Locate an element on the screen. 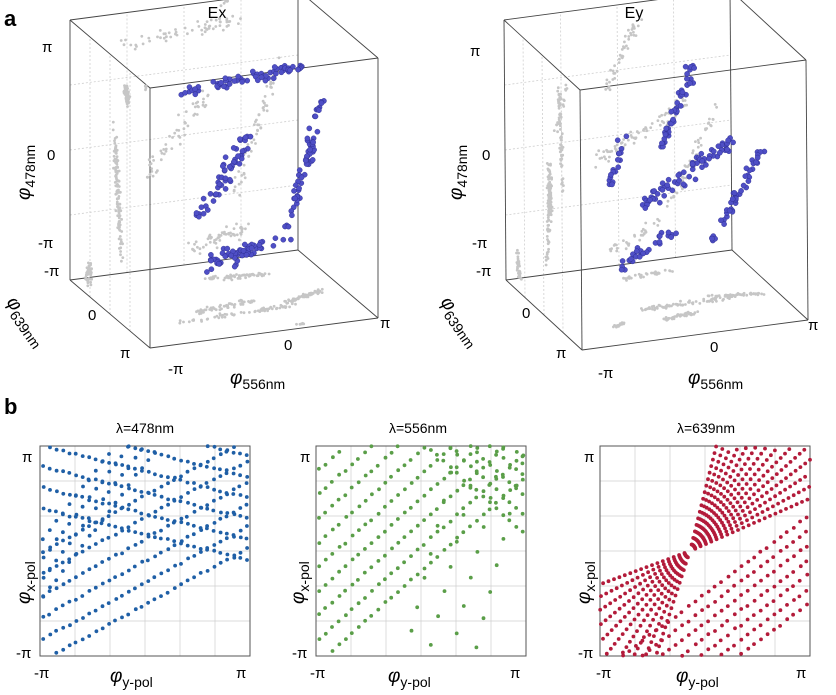 The image size is (836, 695). cube-ex-y-tick-negpi: -π is located at coordinates (51, 271).